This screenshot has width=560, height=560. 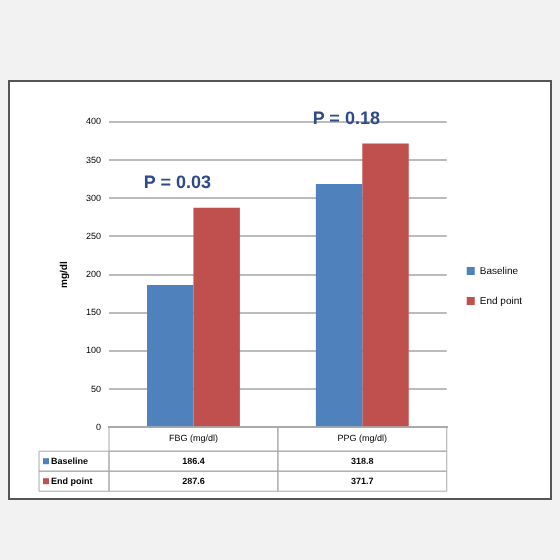 What do you see at coordinates (346, 117) in the screenshot?
I see `annotation: P = 0.18` at bounding box center [346, 117].